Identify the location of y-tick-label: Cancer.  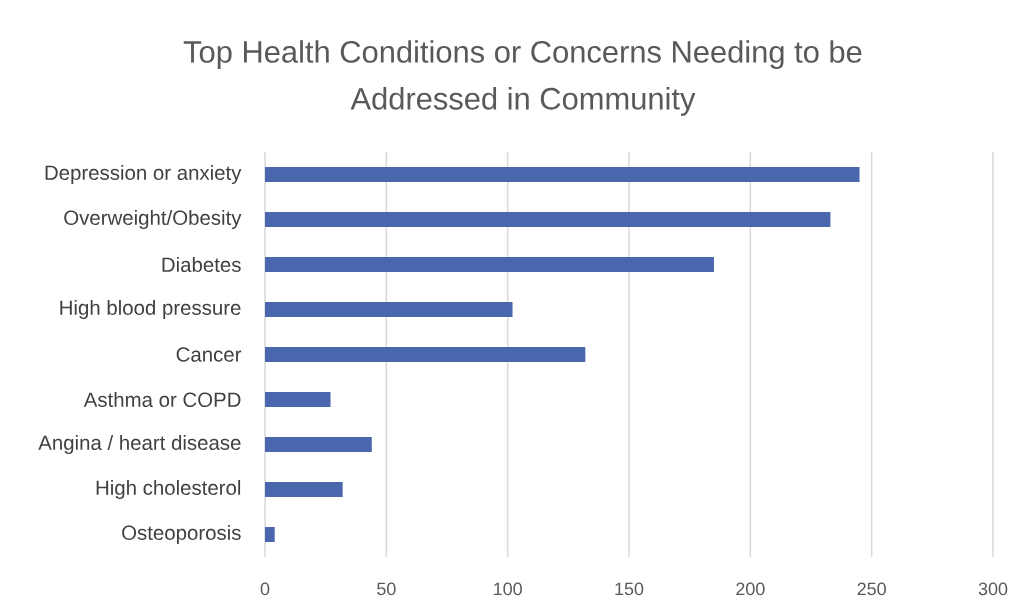
(209, 354).